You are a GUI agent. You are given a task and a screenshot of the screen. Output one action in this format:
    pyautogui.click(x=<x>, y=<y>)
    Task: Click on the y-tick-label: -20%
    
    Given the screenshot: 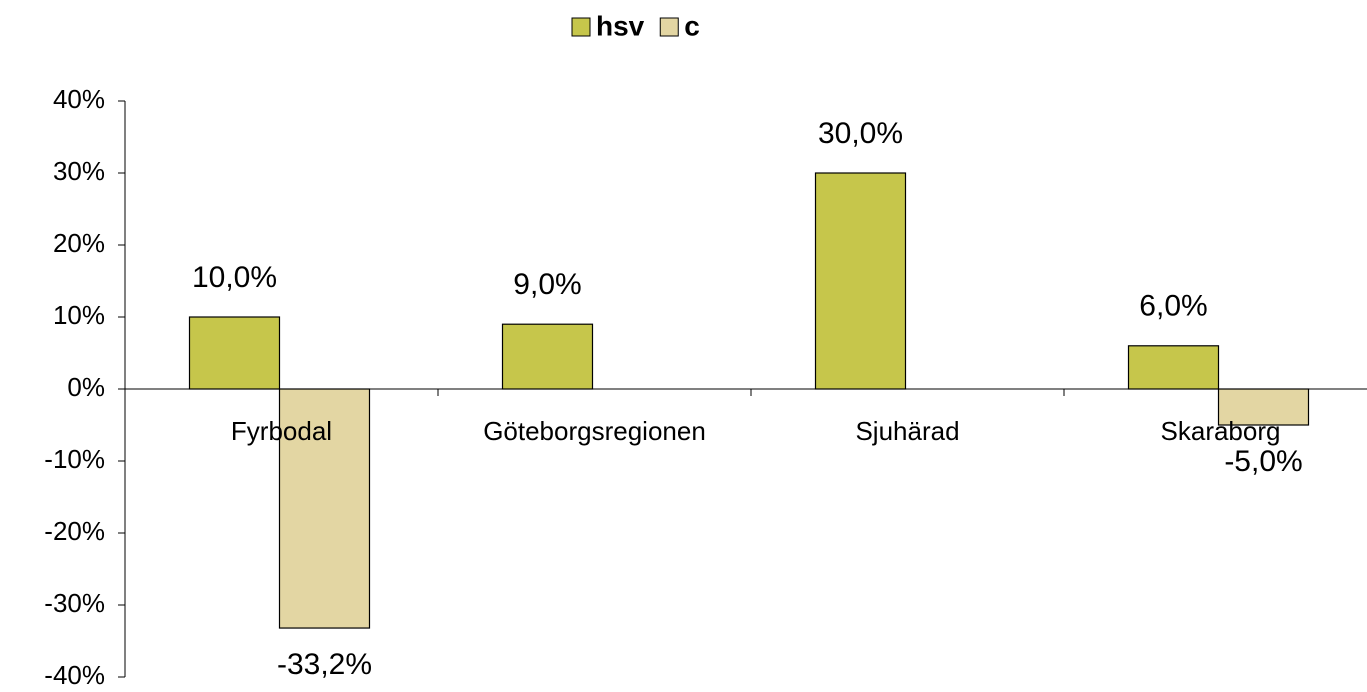 What is the action you would take?
    pyautogui.click(x=74, y=531)
    